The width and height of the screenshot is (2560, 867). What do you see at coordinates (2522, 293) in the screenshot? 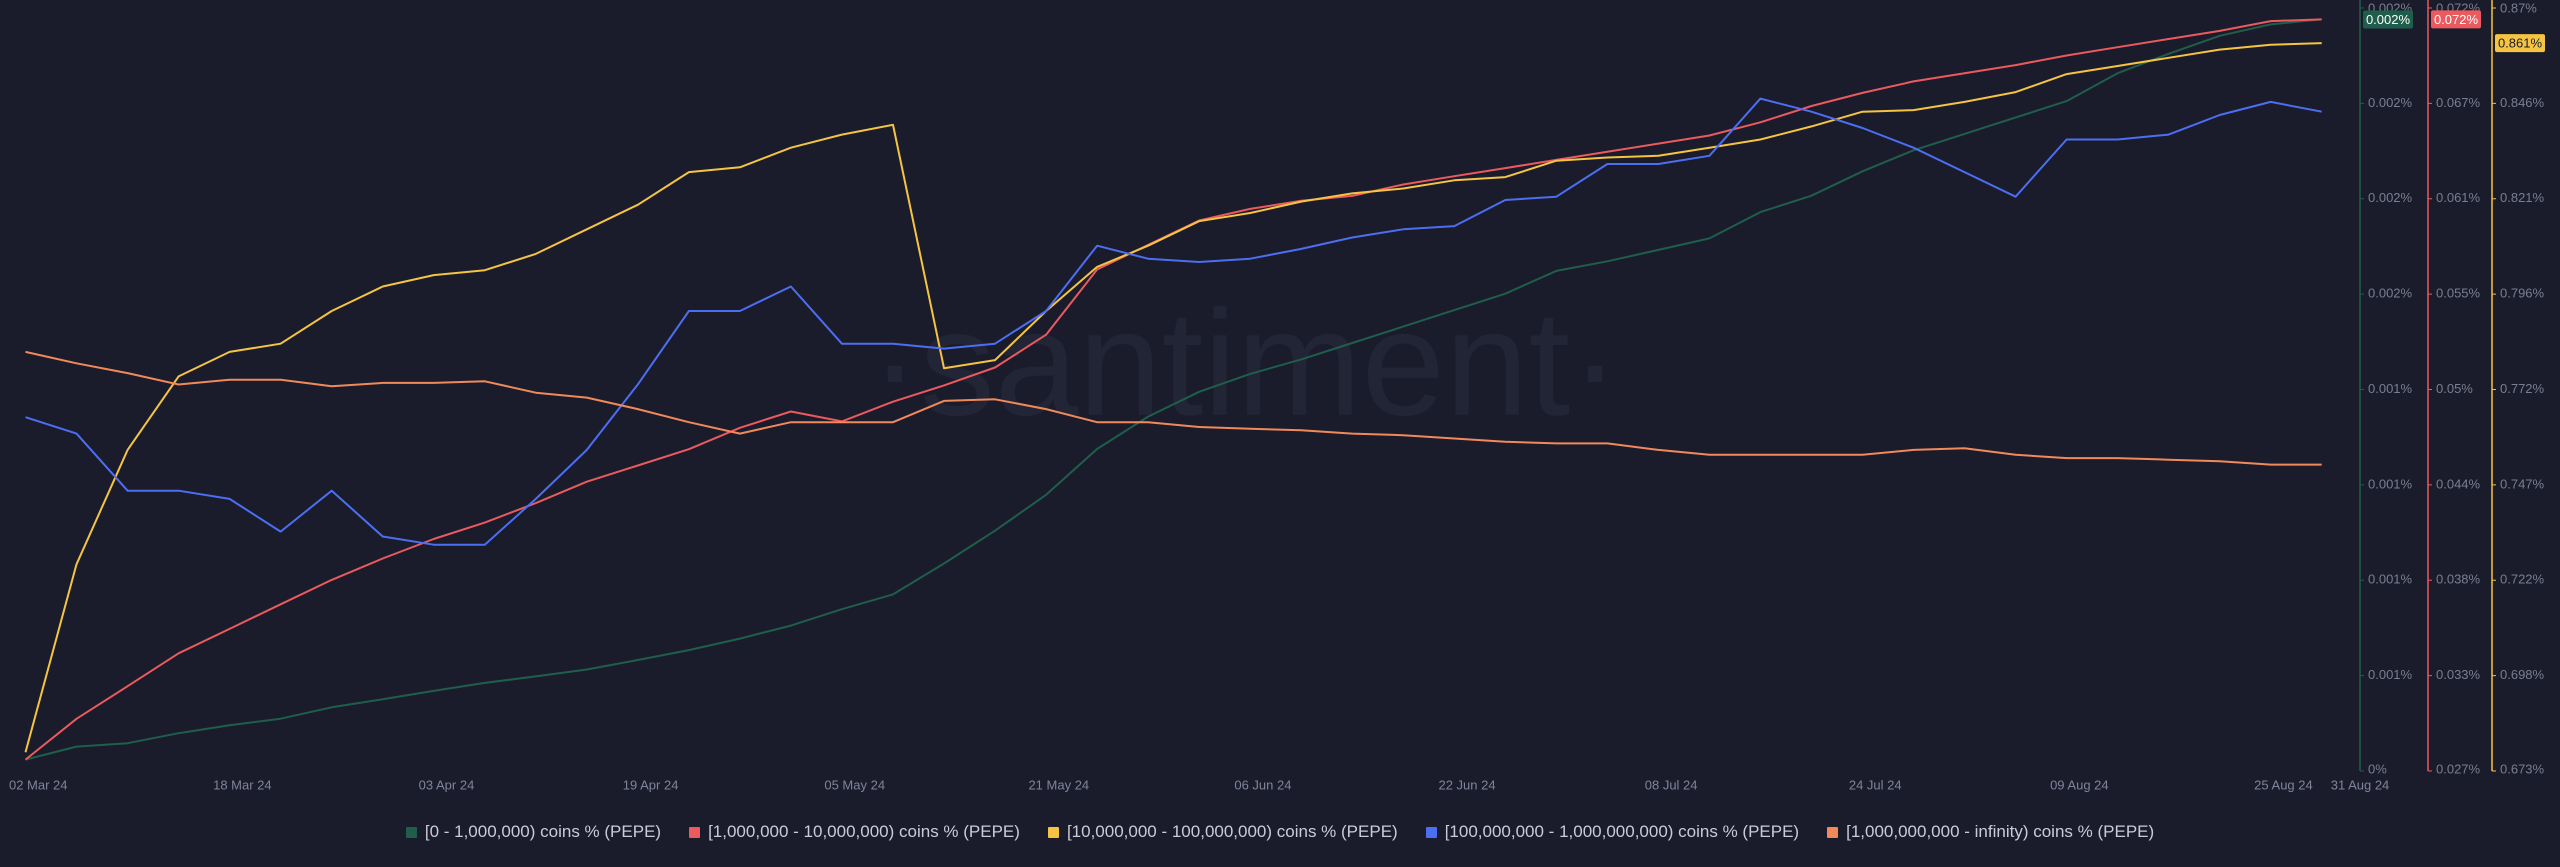
I see `y-tick-label: 0.796%` at bounding box center [2522, 293].